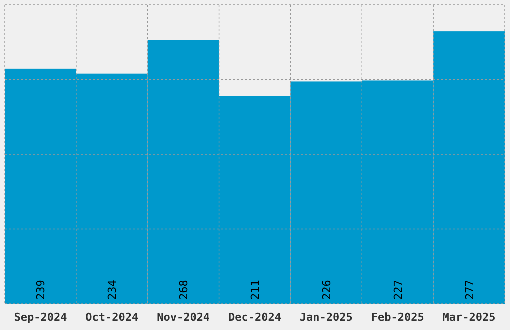 The height and width of the screenshot is (330, 510). I want to click on x-tick-label: Oct-2024, so click(113, 317).